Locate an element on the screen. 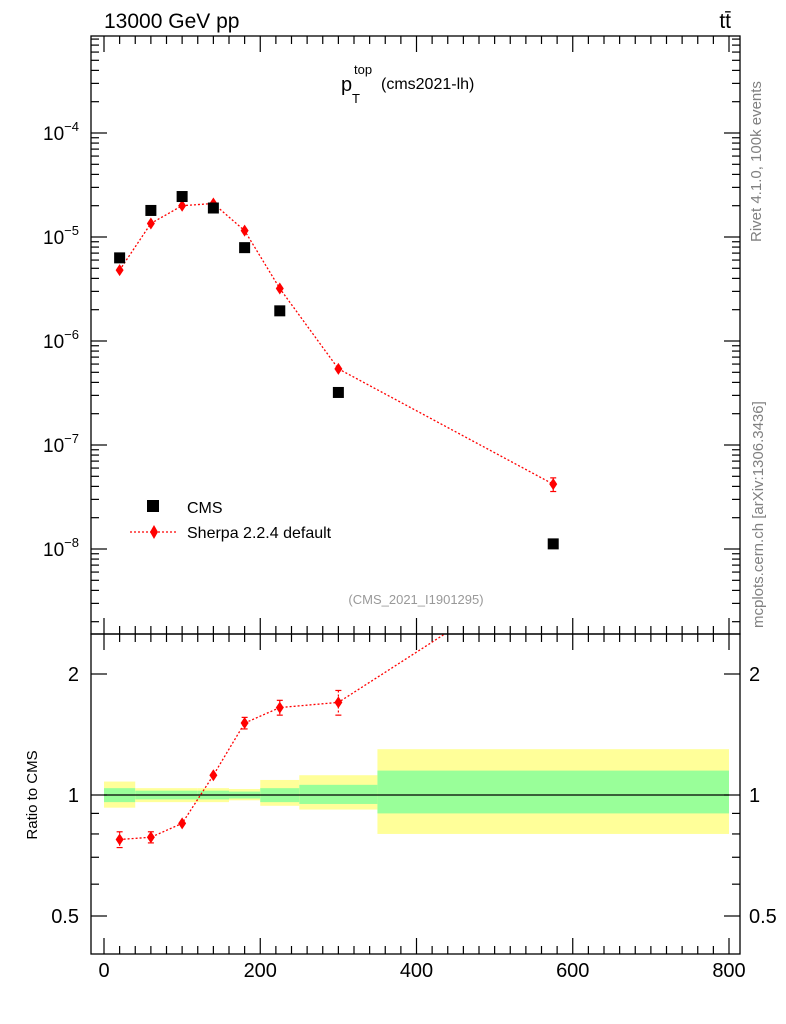 The image size is (786, 1024). ratio-y-axis-title: Ratio to CMS is located at coordinates (32, 794).